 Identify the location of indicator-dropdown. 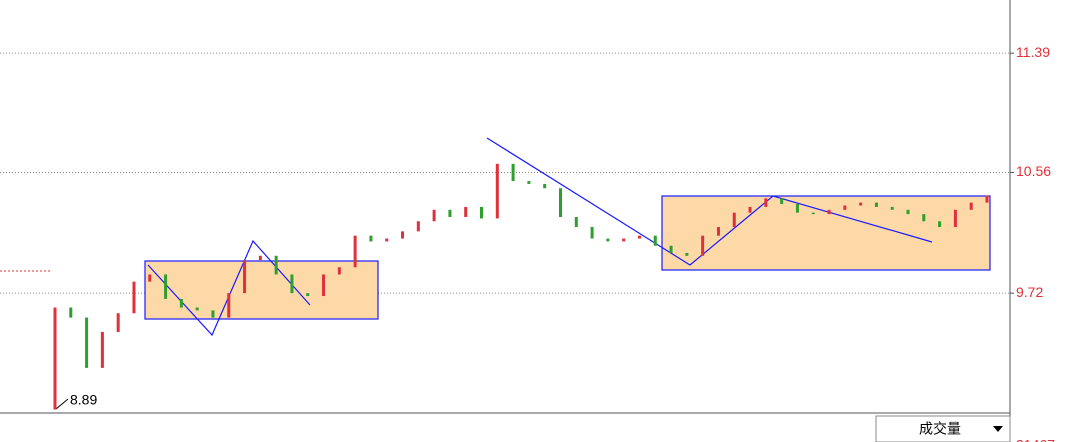
(943, 428).